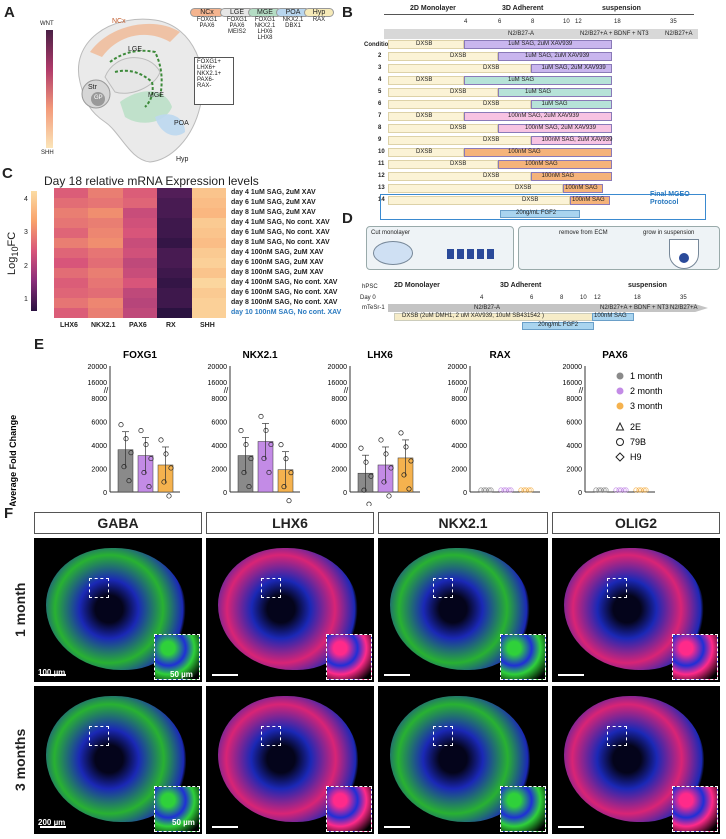 This screenshot has width=726, height=839. Describe the element at coordinates (380, 355) in the screenshot. I see `subplot-title: LHX6` at that location.